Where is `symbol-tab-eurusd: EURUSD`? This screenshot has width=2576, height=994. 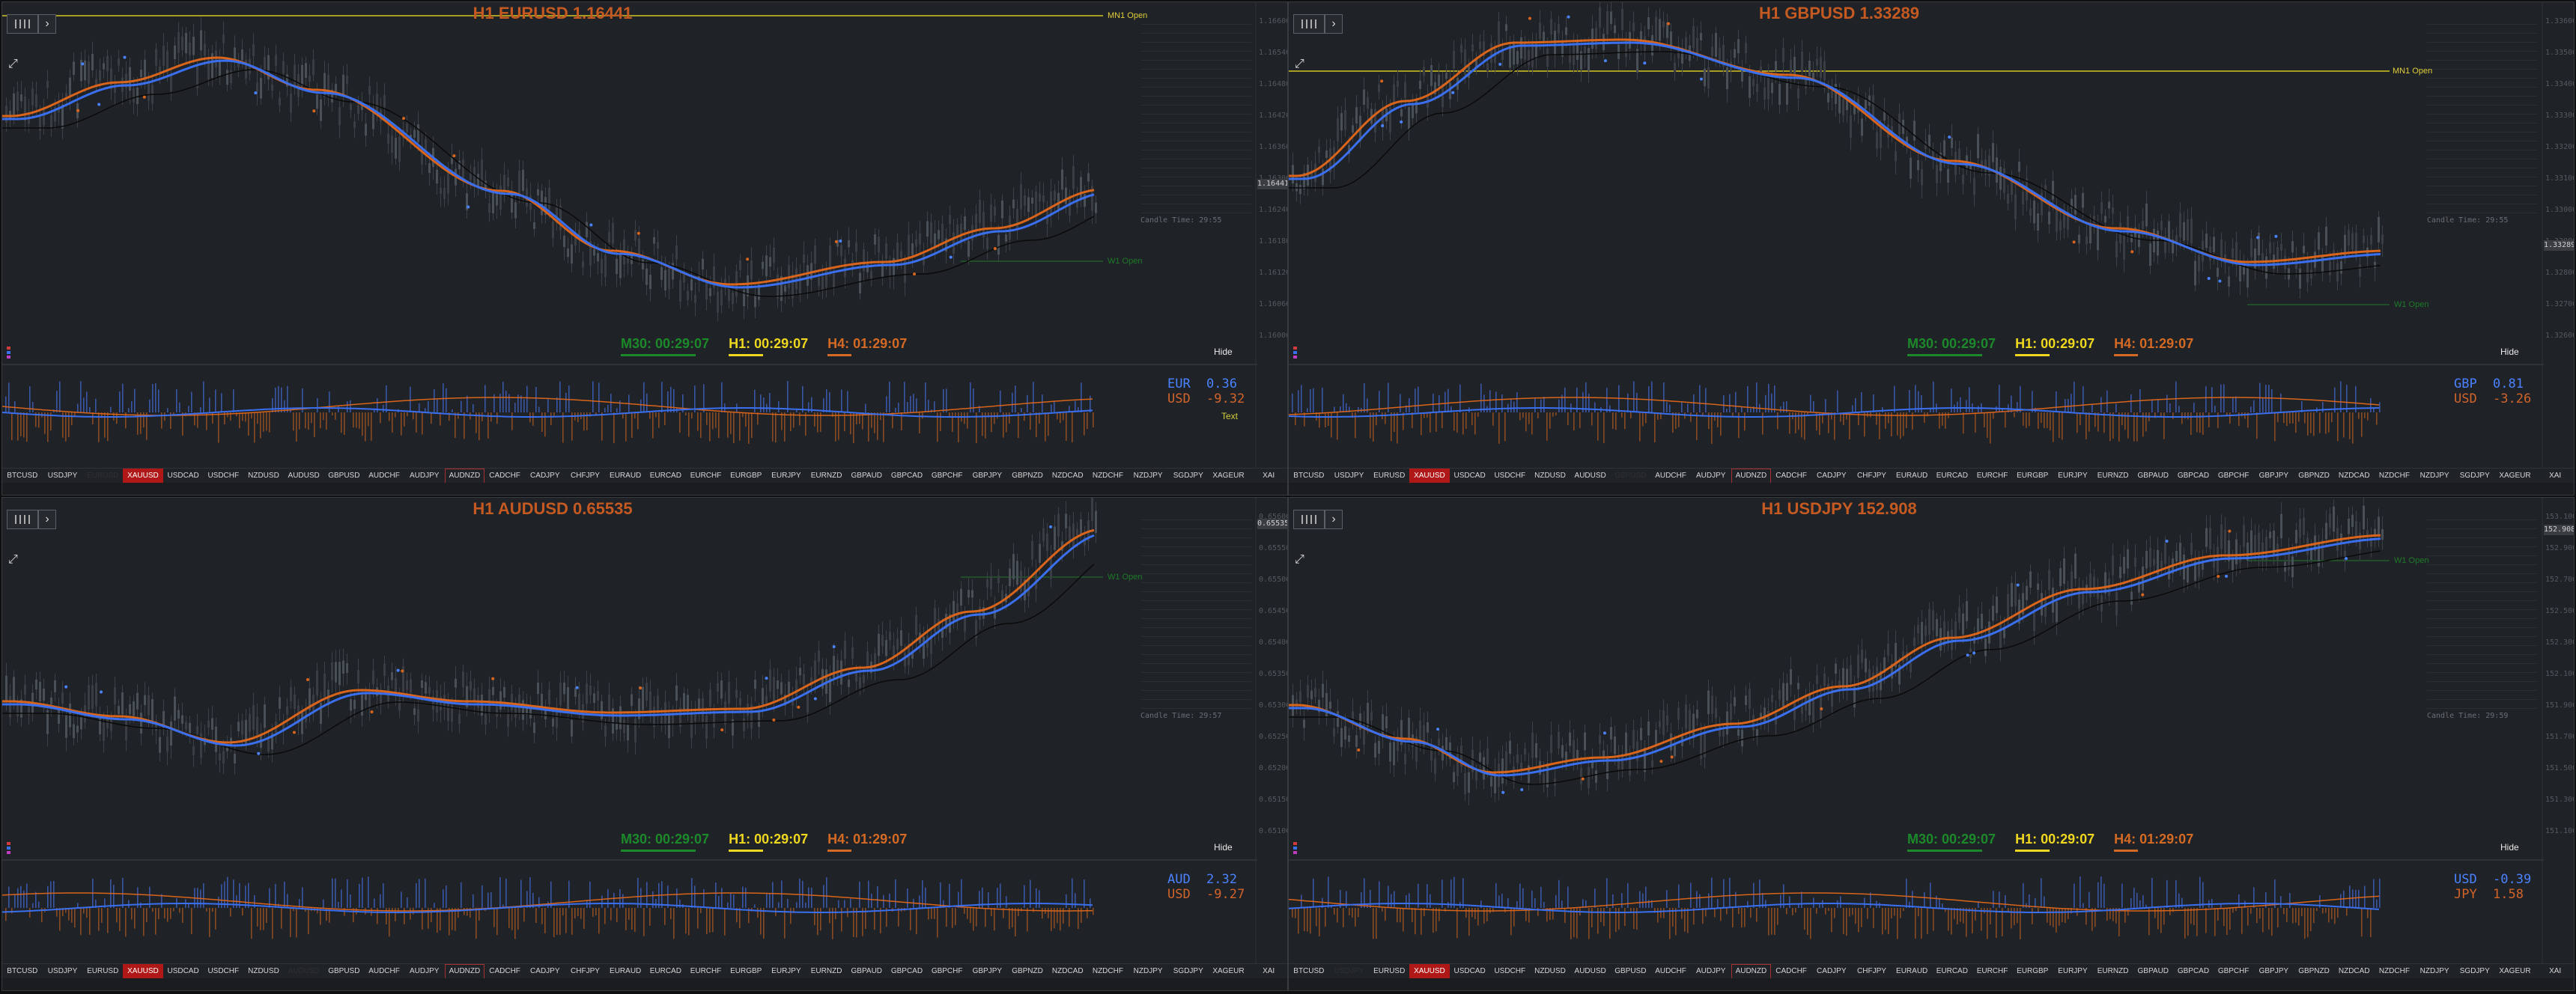 symbol-tab-eurusd: EURUSD is located at coordinates (1389, 971).